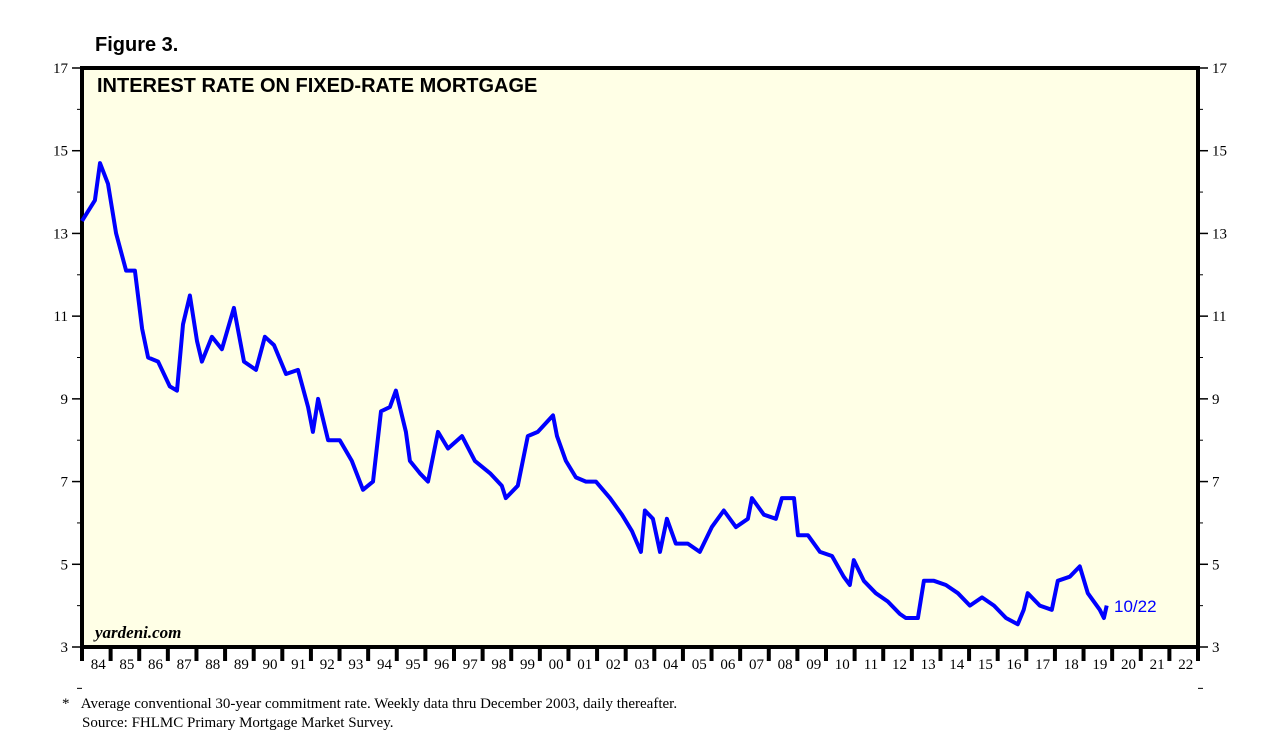 The image size is (1278, 754). Describe the element at coordinates (1099, 665) in the screenshot. I see `x-tick-label: 19` at that location.